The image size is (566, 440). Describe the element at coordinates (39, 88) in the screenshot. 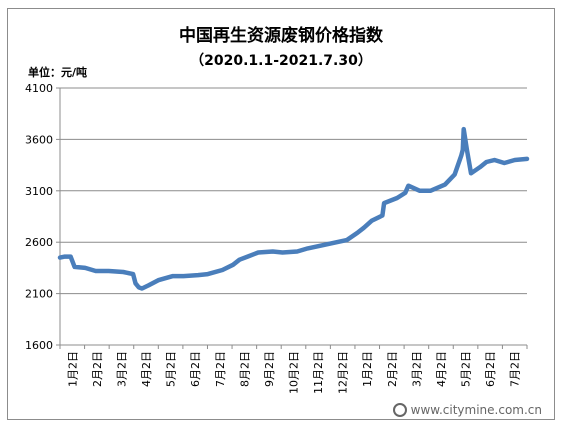

I see `y-tick-label: 4100` at that location.